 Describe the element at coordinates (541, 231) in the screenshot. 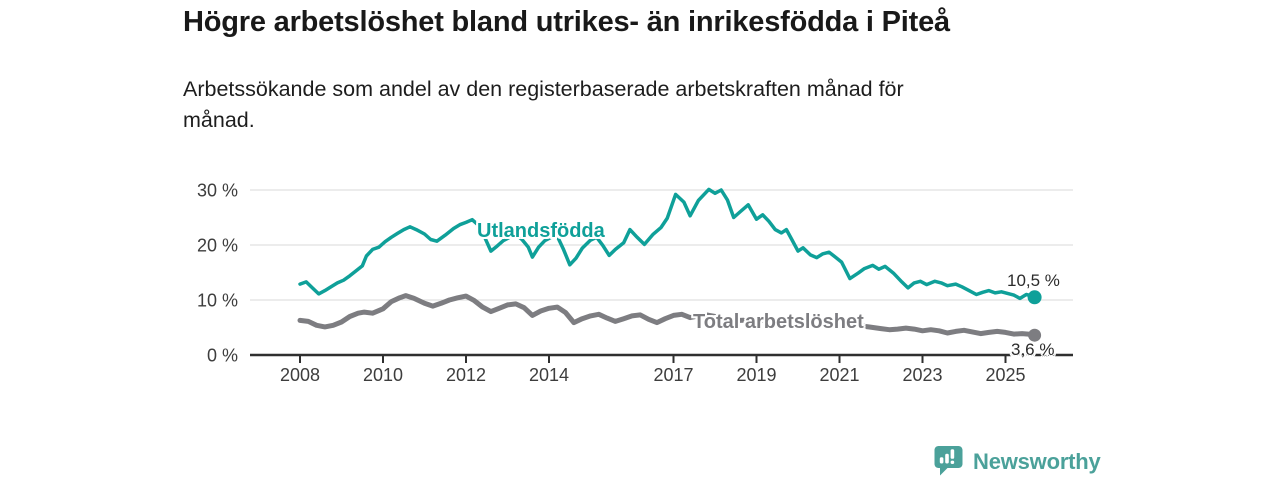

I see `series-label-utlandsfodda: Utlandsfödda` at that location.